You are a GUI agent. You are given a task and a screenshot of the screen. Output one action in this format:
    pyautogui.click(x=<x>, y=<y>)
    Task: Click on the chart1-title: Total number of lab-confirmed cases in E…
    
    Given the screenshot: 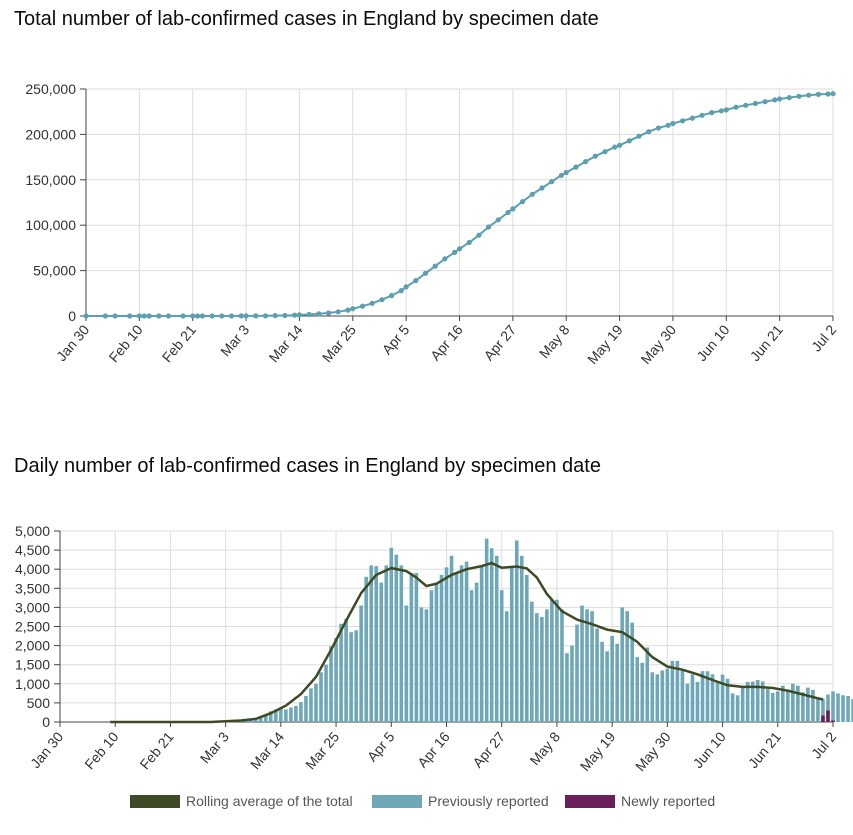 What is the action you would take?
    pyautogui.click(x=306, y=19)
    